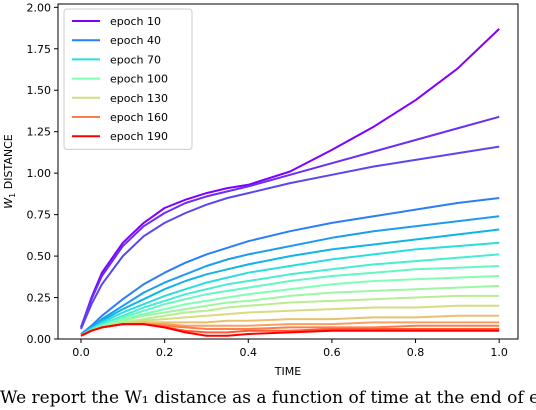 The height and width of the screenshot is (410, 536). Describe the element at coordinates (8, 163) in the screenshot. I see `y-axis-label-rest: DISTANCE` at that location.